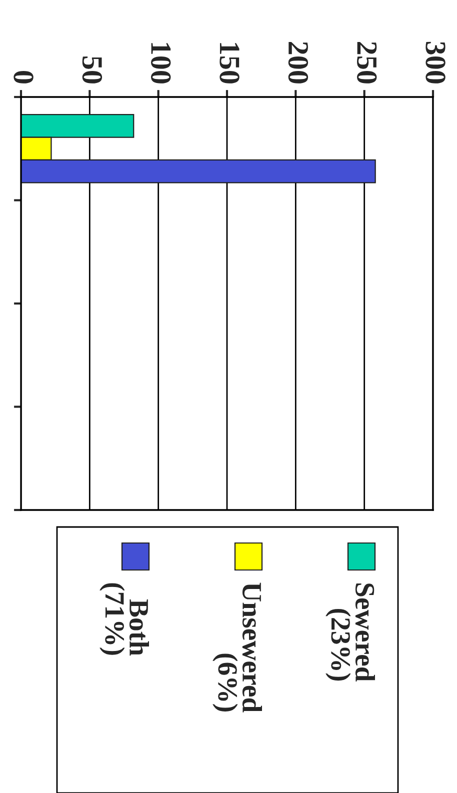  Describe the element at coordinates (230, 63) in the screenshot. I see `x-tick-label: 150` at that location.